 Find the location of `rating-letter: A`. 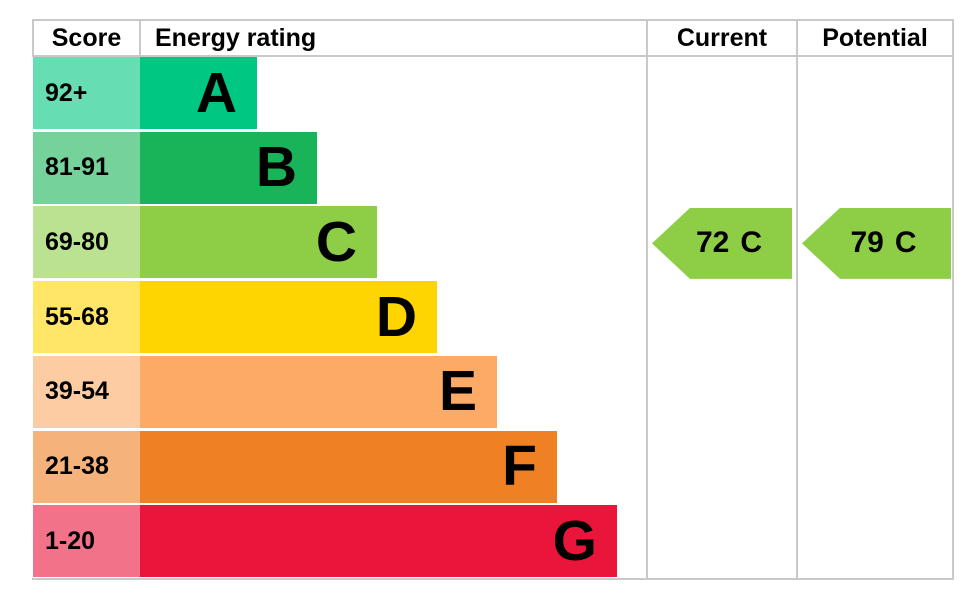

rating-letter: A is located at coordinates (216, 92).